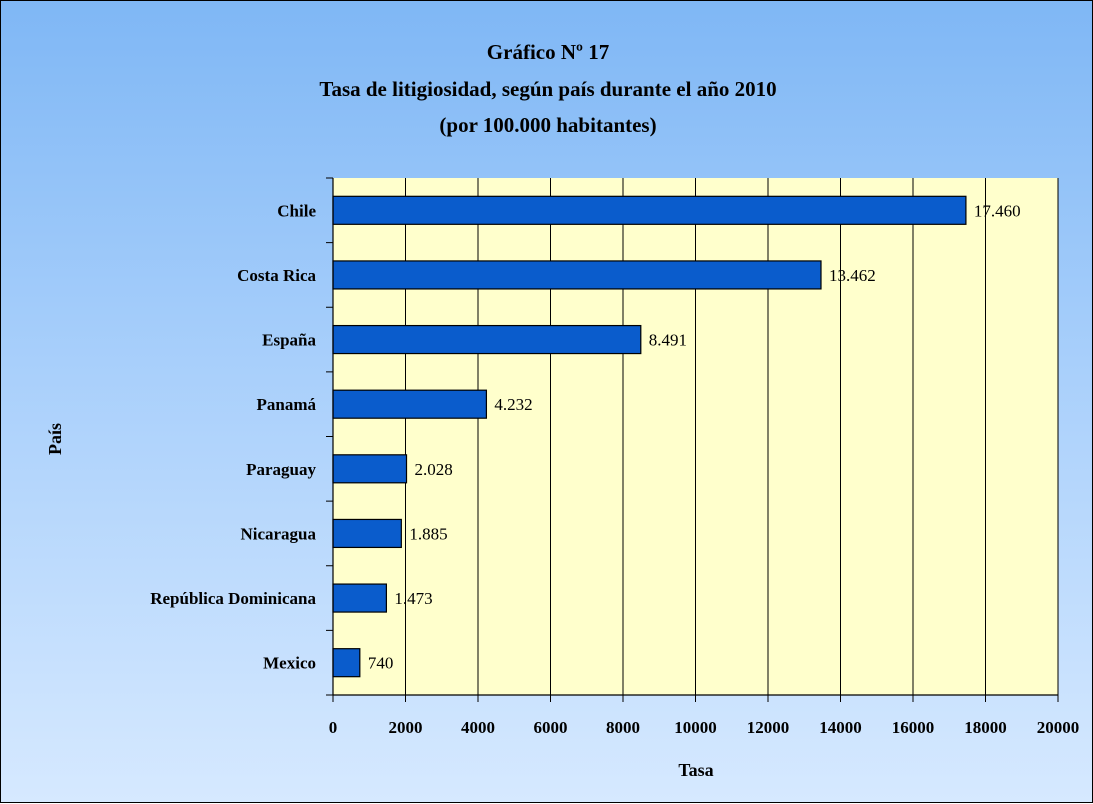  What do you see at coordinates (278, 533) in the screenshot?
I see `category-label-nicaragua: Nicaragua` at bounding box center [278, 533].